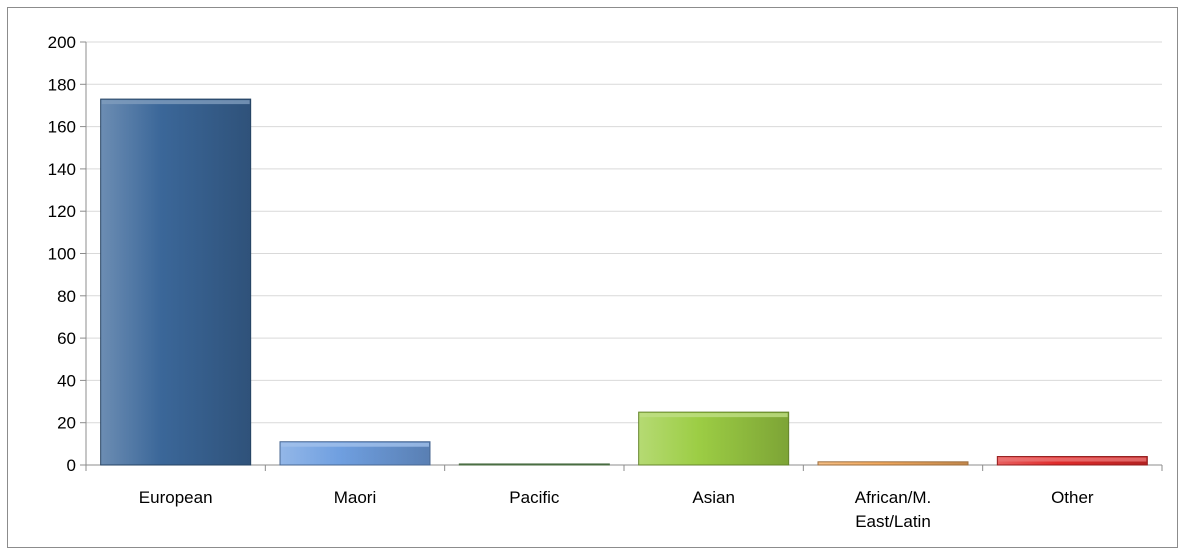  I want to click on x-tick-label: Pacific, so click(534, 497).